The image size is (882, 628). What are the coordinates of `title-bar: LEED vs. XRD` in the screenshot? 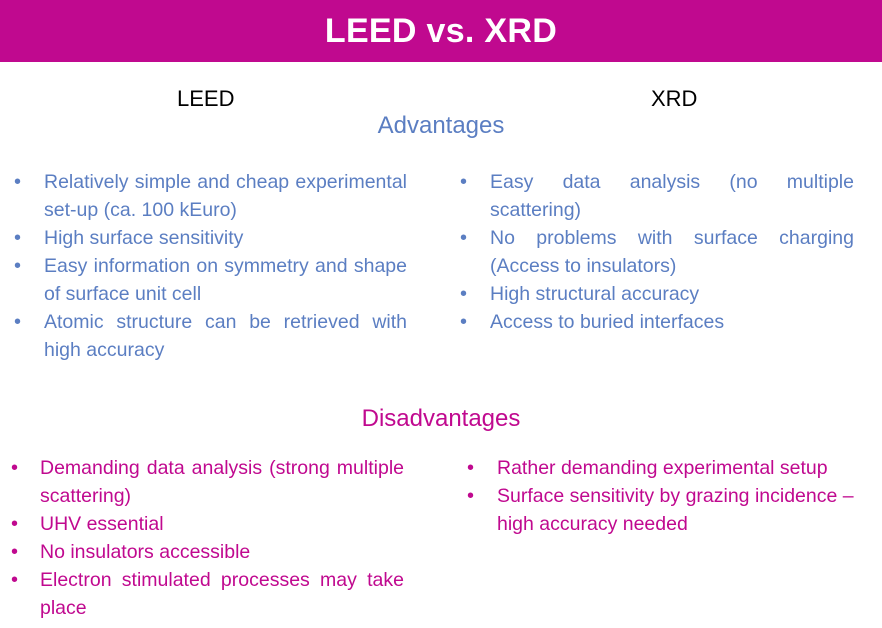 It's located at (441, 31).